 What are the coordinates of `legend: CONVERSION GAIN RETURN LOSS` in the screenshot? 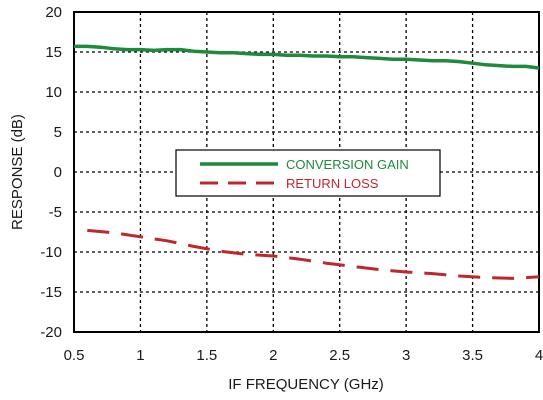 It's located at (308, 173).